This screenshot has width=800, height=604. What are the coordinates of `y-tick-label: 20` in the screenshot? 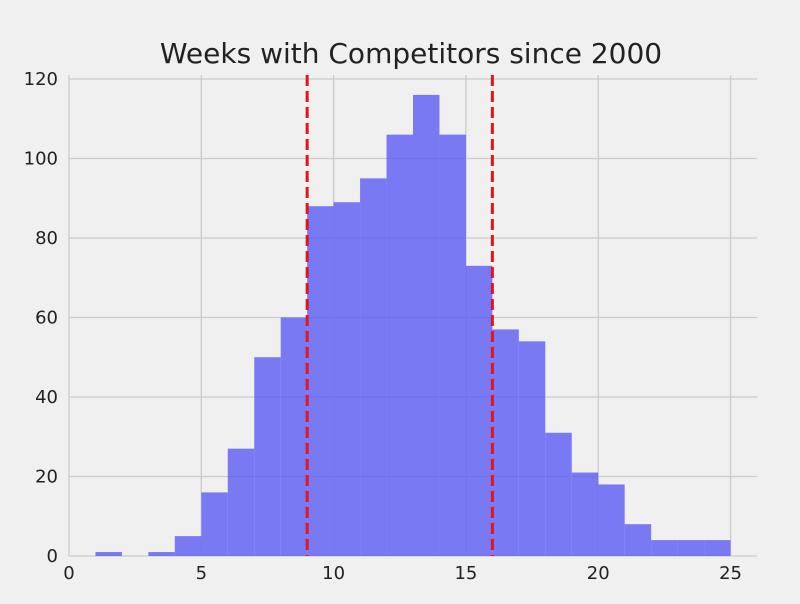 It's located at (46, 476).